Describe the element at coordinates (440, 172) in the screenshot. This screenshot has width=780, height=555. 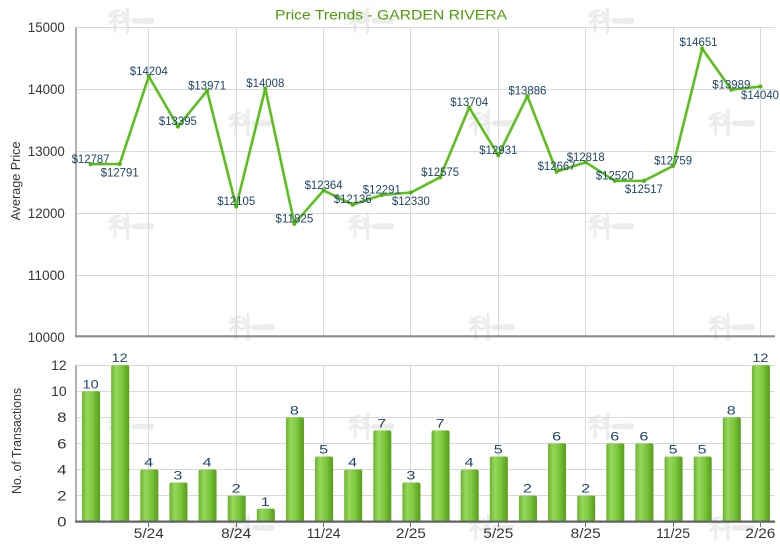
I see `svg-text: $12575` at that location.